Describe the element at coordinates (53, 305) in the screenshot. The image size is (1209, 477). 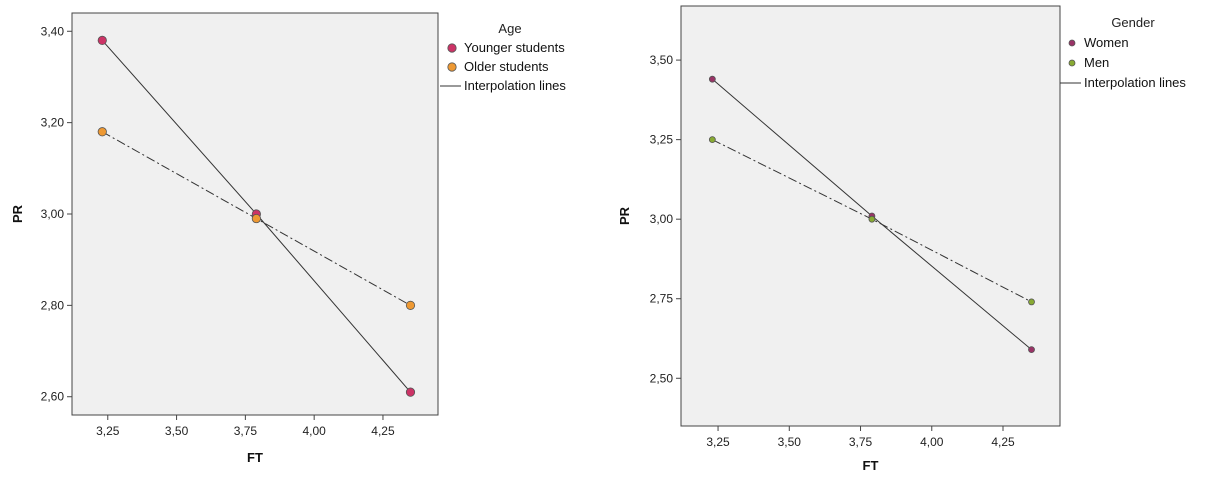
I see `y-tick-label: 2,80` at that location.